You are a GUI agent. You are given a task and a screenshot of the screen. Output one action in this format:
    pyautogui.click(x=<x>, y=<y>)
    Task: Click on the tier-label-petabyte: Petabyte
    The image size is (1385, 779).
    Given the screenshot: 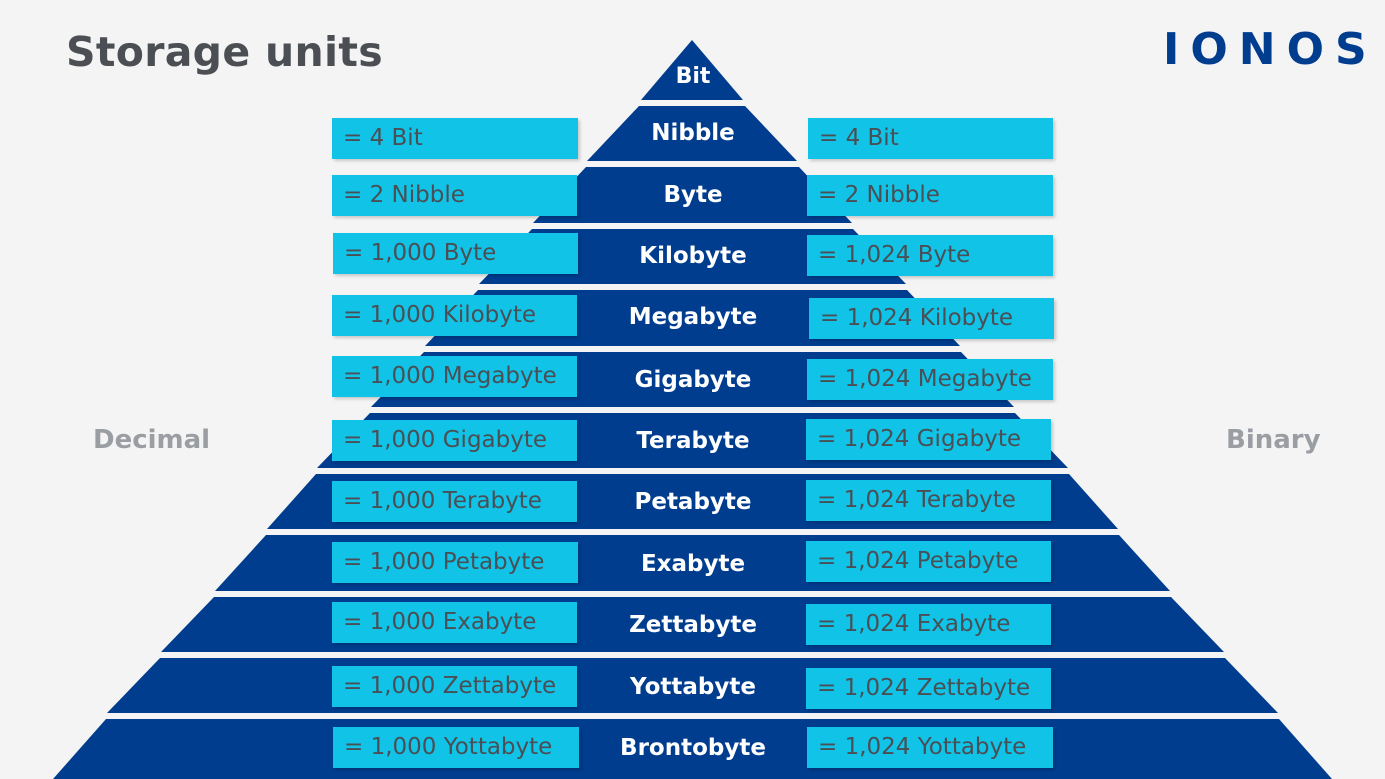 What is the action you would take?
    pyautogui.click(x=693, y=502)
    